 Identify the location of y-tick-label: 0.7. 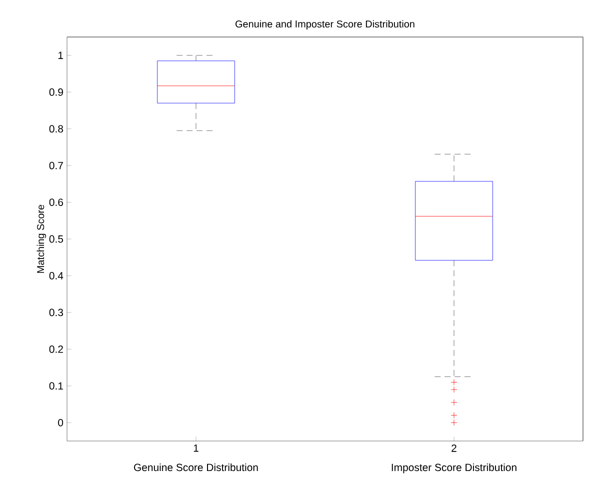
(56, 166).